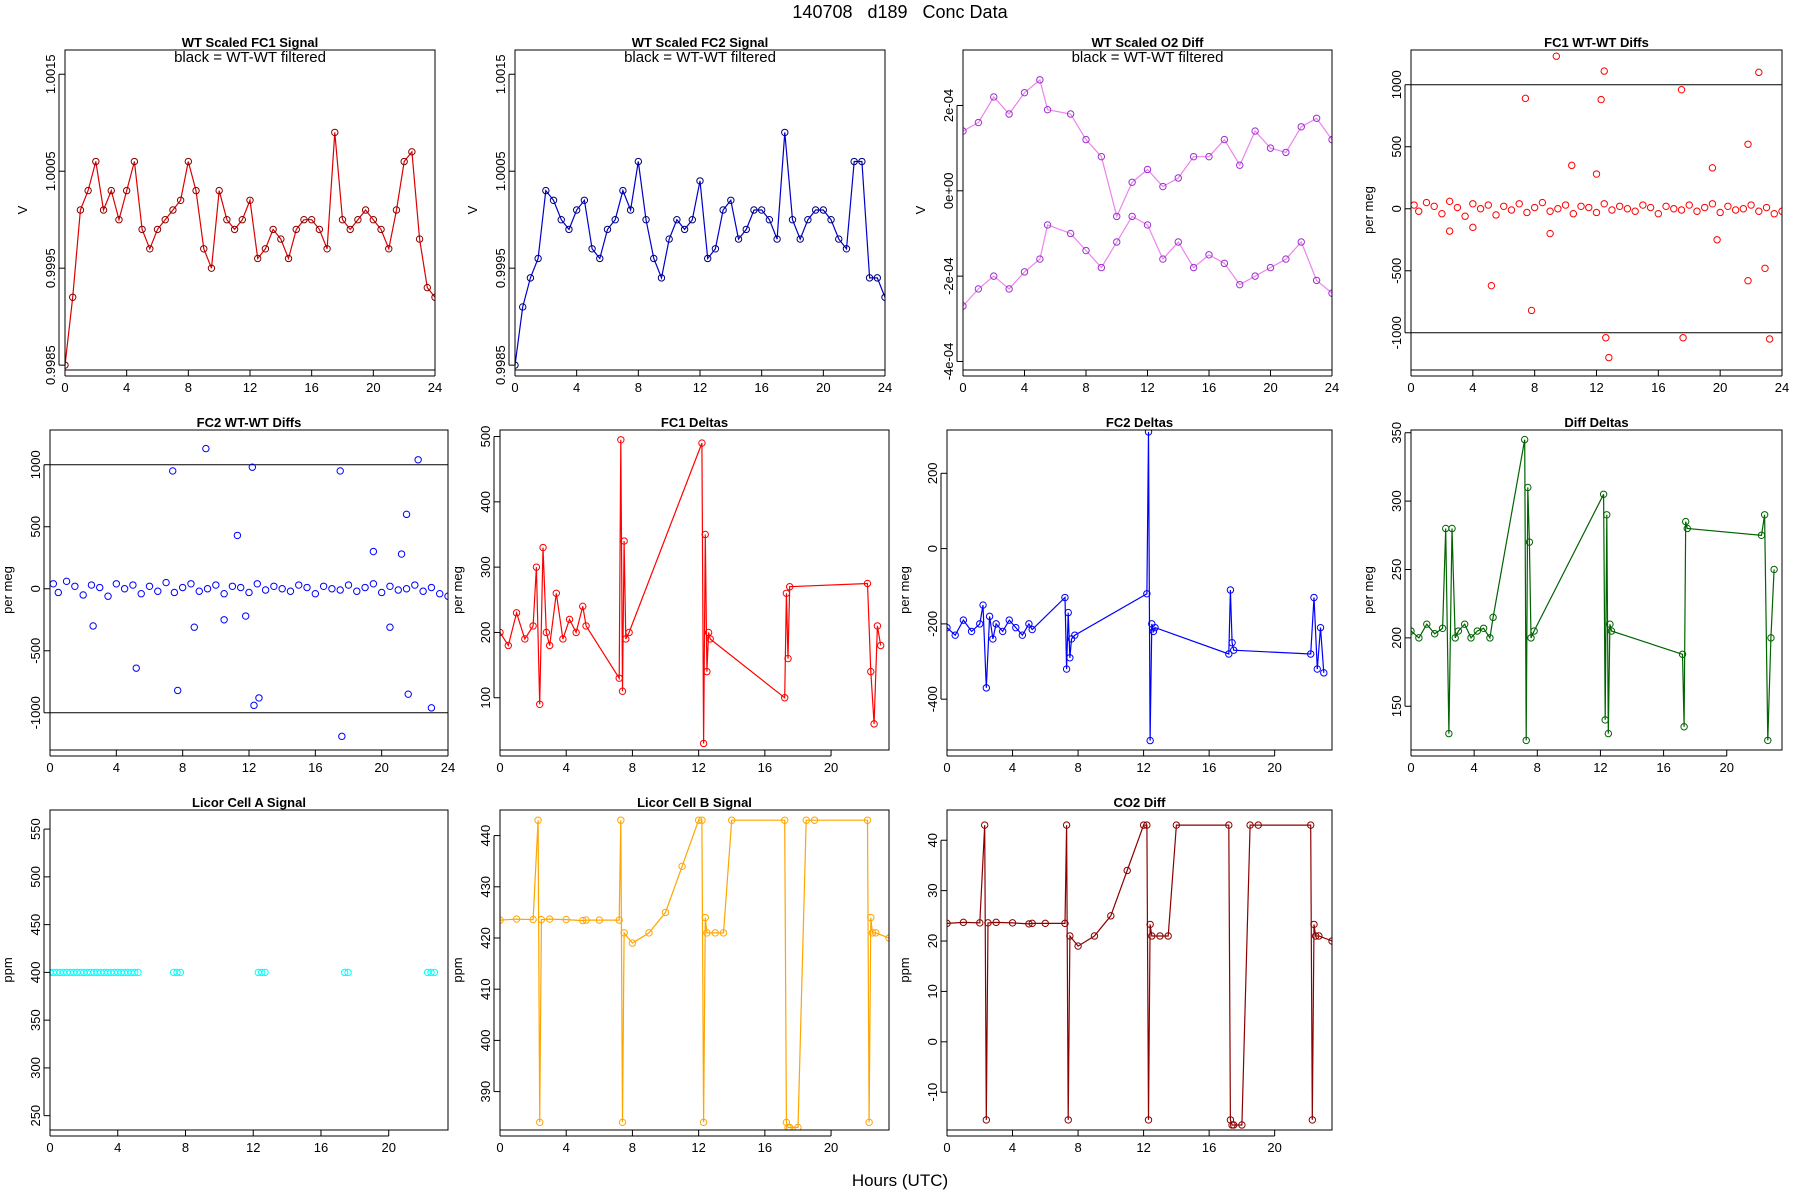  What do you see at coordinates (485, 1092) in the screenshot?
I see `y-tick-label: 390` at bounding box center [485, 1092].